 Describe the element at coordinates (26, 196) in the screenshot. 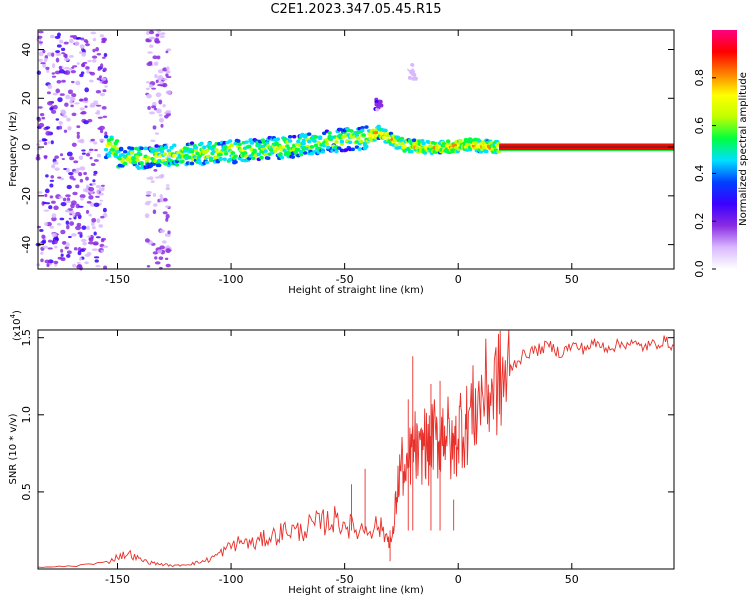

I see `y-tick-label: -20` at that location.